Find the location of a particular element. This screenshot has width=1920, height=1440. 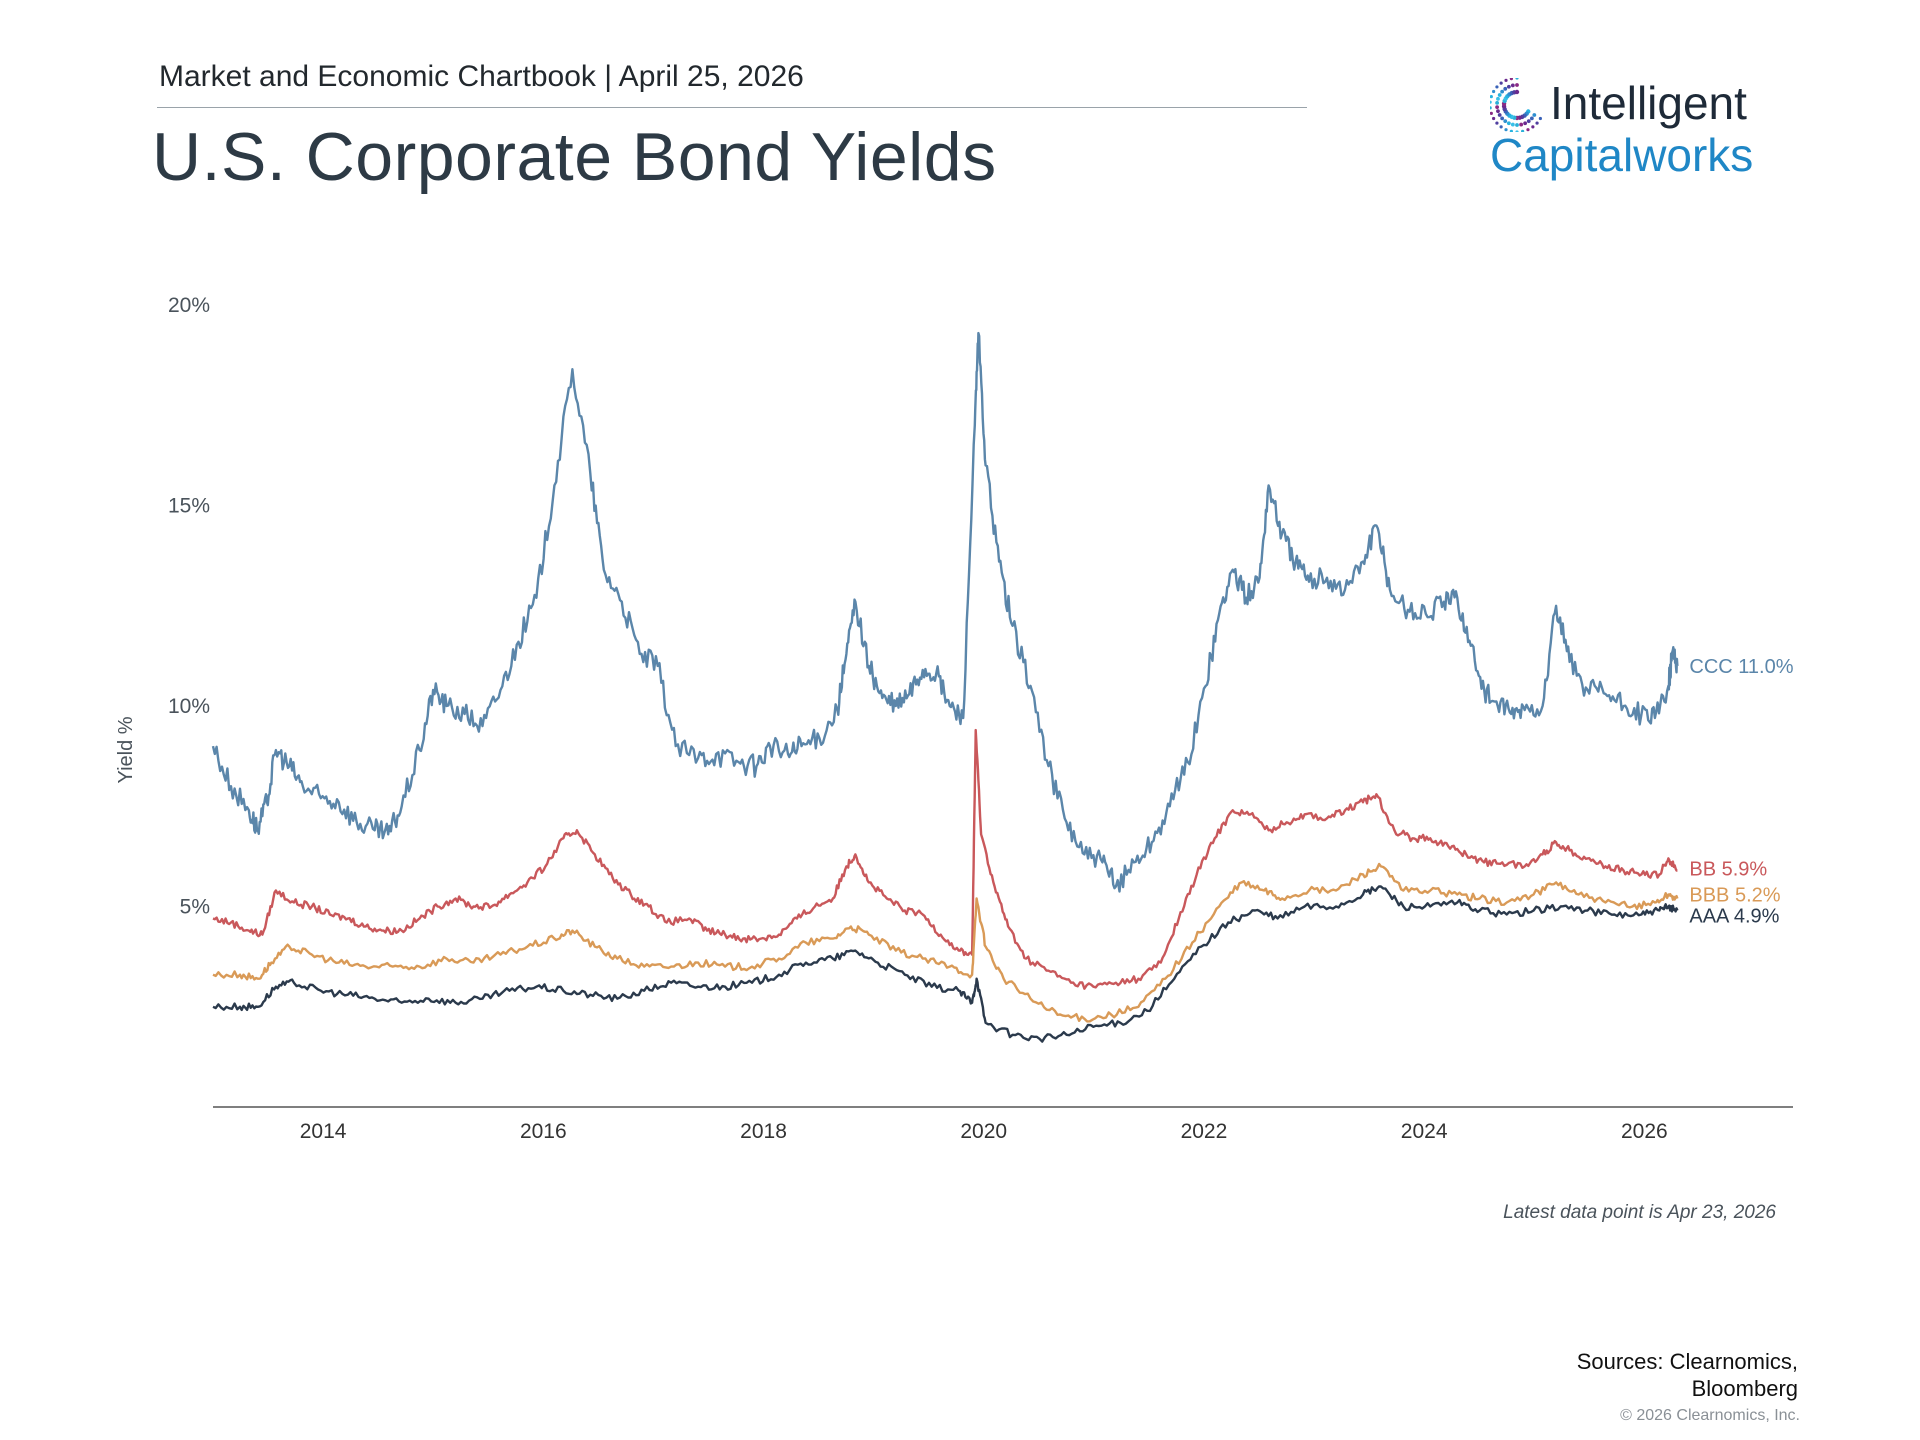

end-label-bbb: BBB 5.2% is located at coordinates (1734, 895).